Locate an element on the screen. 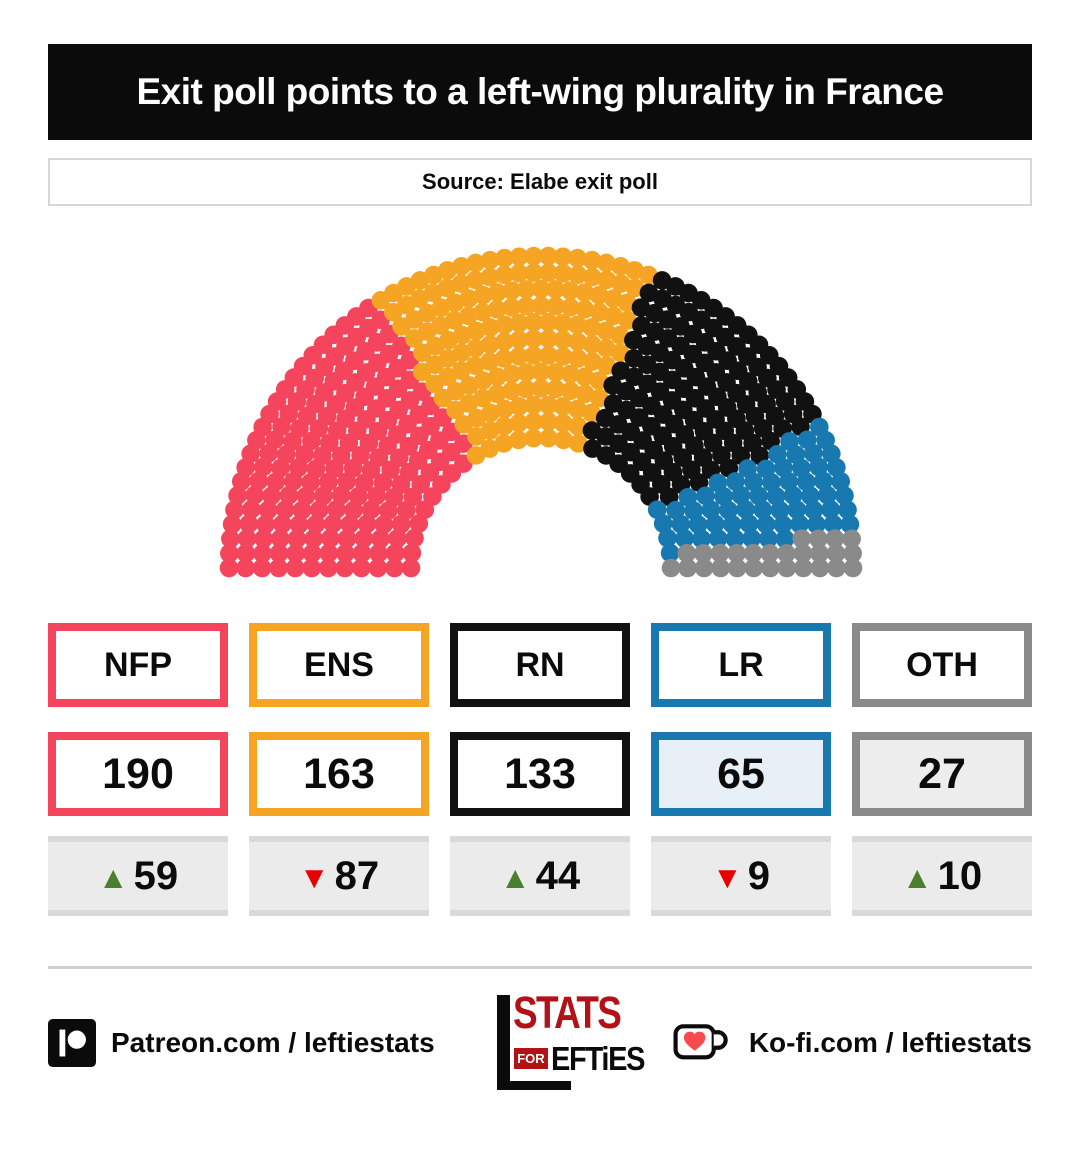  party-change-box-rn: ▲ 44 is located at coordinates (540, 876).